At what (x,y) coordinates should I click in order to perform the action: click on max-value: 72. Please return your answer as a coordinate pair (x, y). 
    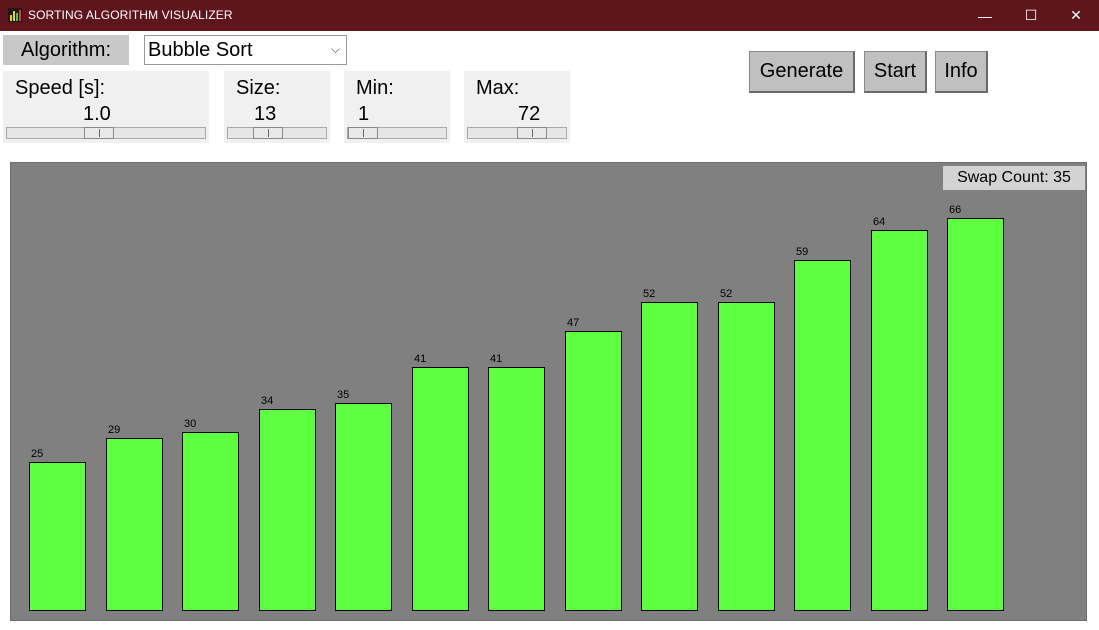
    Looking at the image, I should click on (529, 114).